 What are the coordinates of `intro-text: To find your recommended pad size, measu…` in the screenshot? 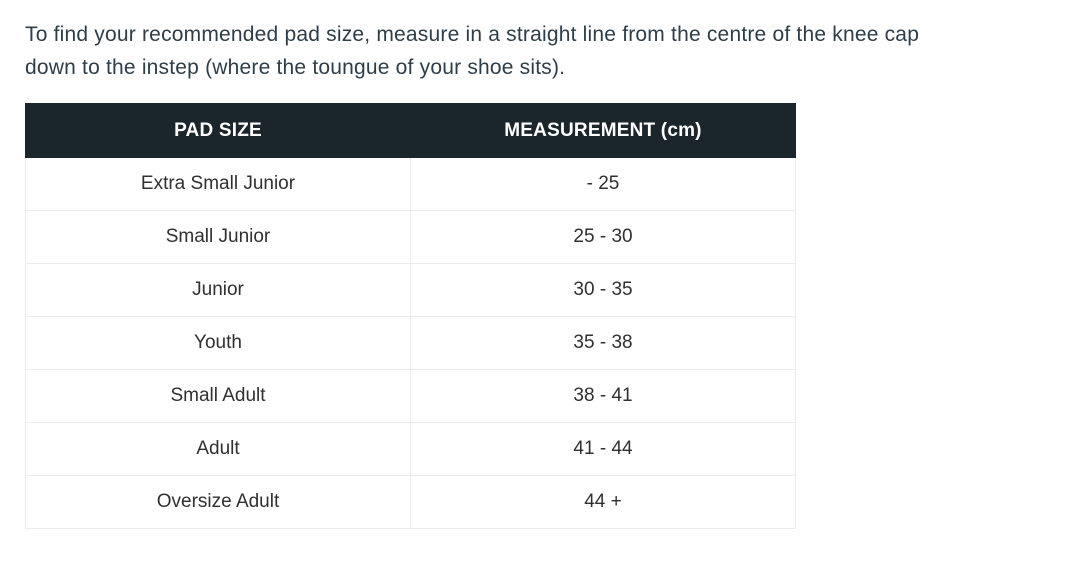 It's located at (472, 51).